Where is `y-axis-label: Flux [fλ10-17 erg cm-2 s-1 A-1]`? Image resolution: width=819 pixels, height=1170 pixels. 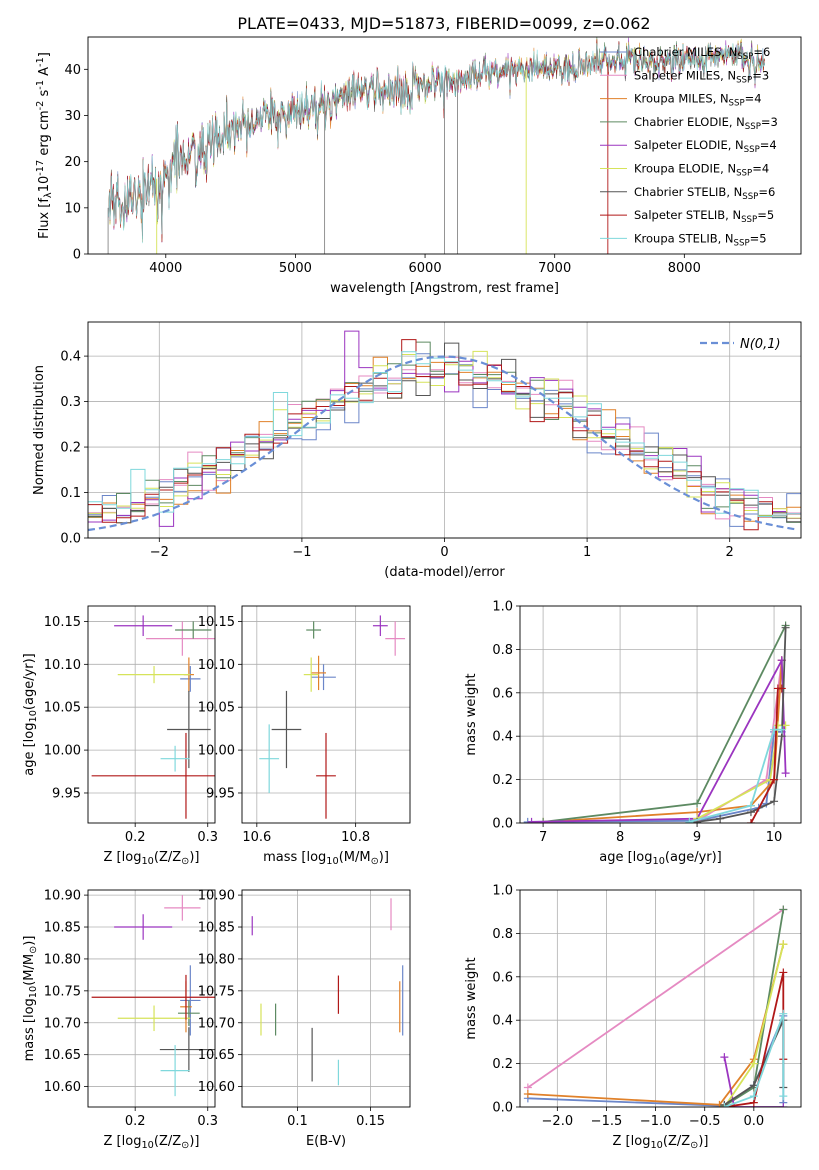
y-axis-label: Flux [fλ10-17 erg cm-2 s-1 A-1] is located at coordinates (44, 145).